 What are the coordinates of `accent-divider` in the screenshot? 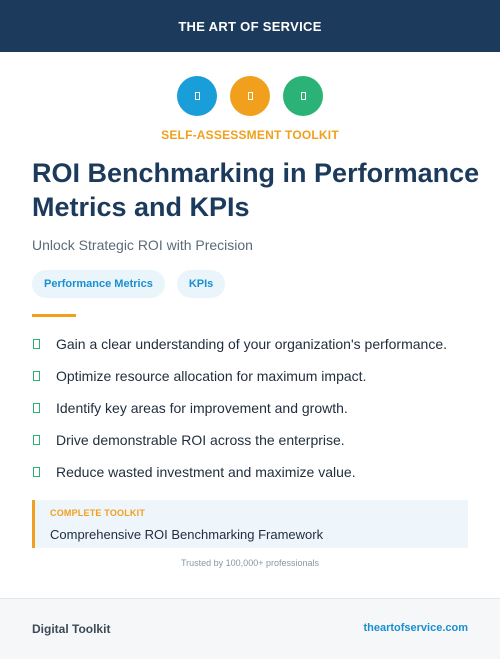 It's located at (54, 315).